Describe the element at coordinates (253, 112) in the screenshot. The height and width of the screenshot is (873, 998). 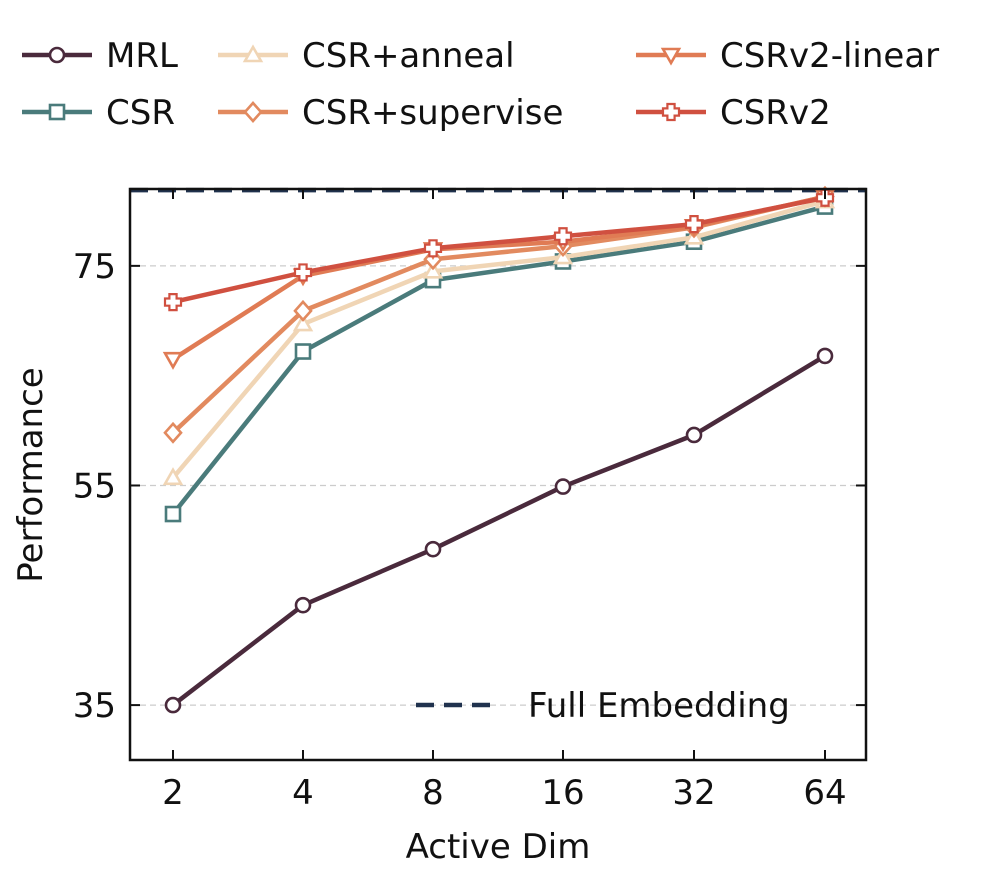
I see `legend-marker-csr-supervise` at that location.